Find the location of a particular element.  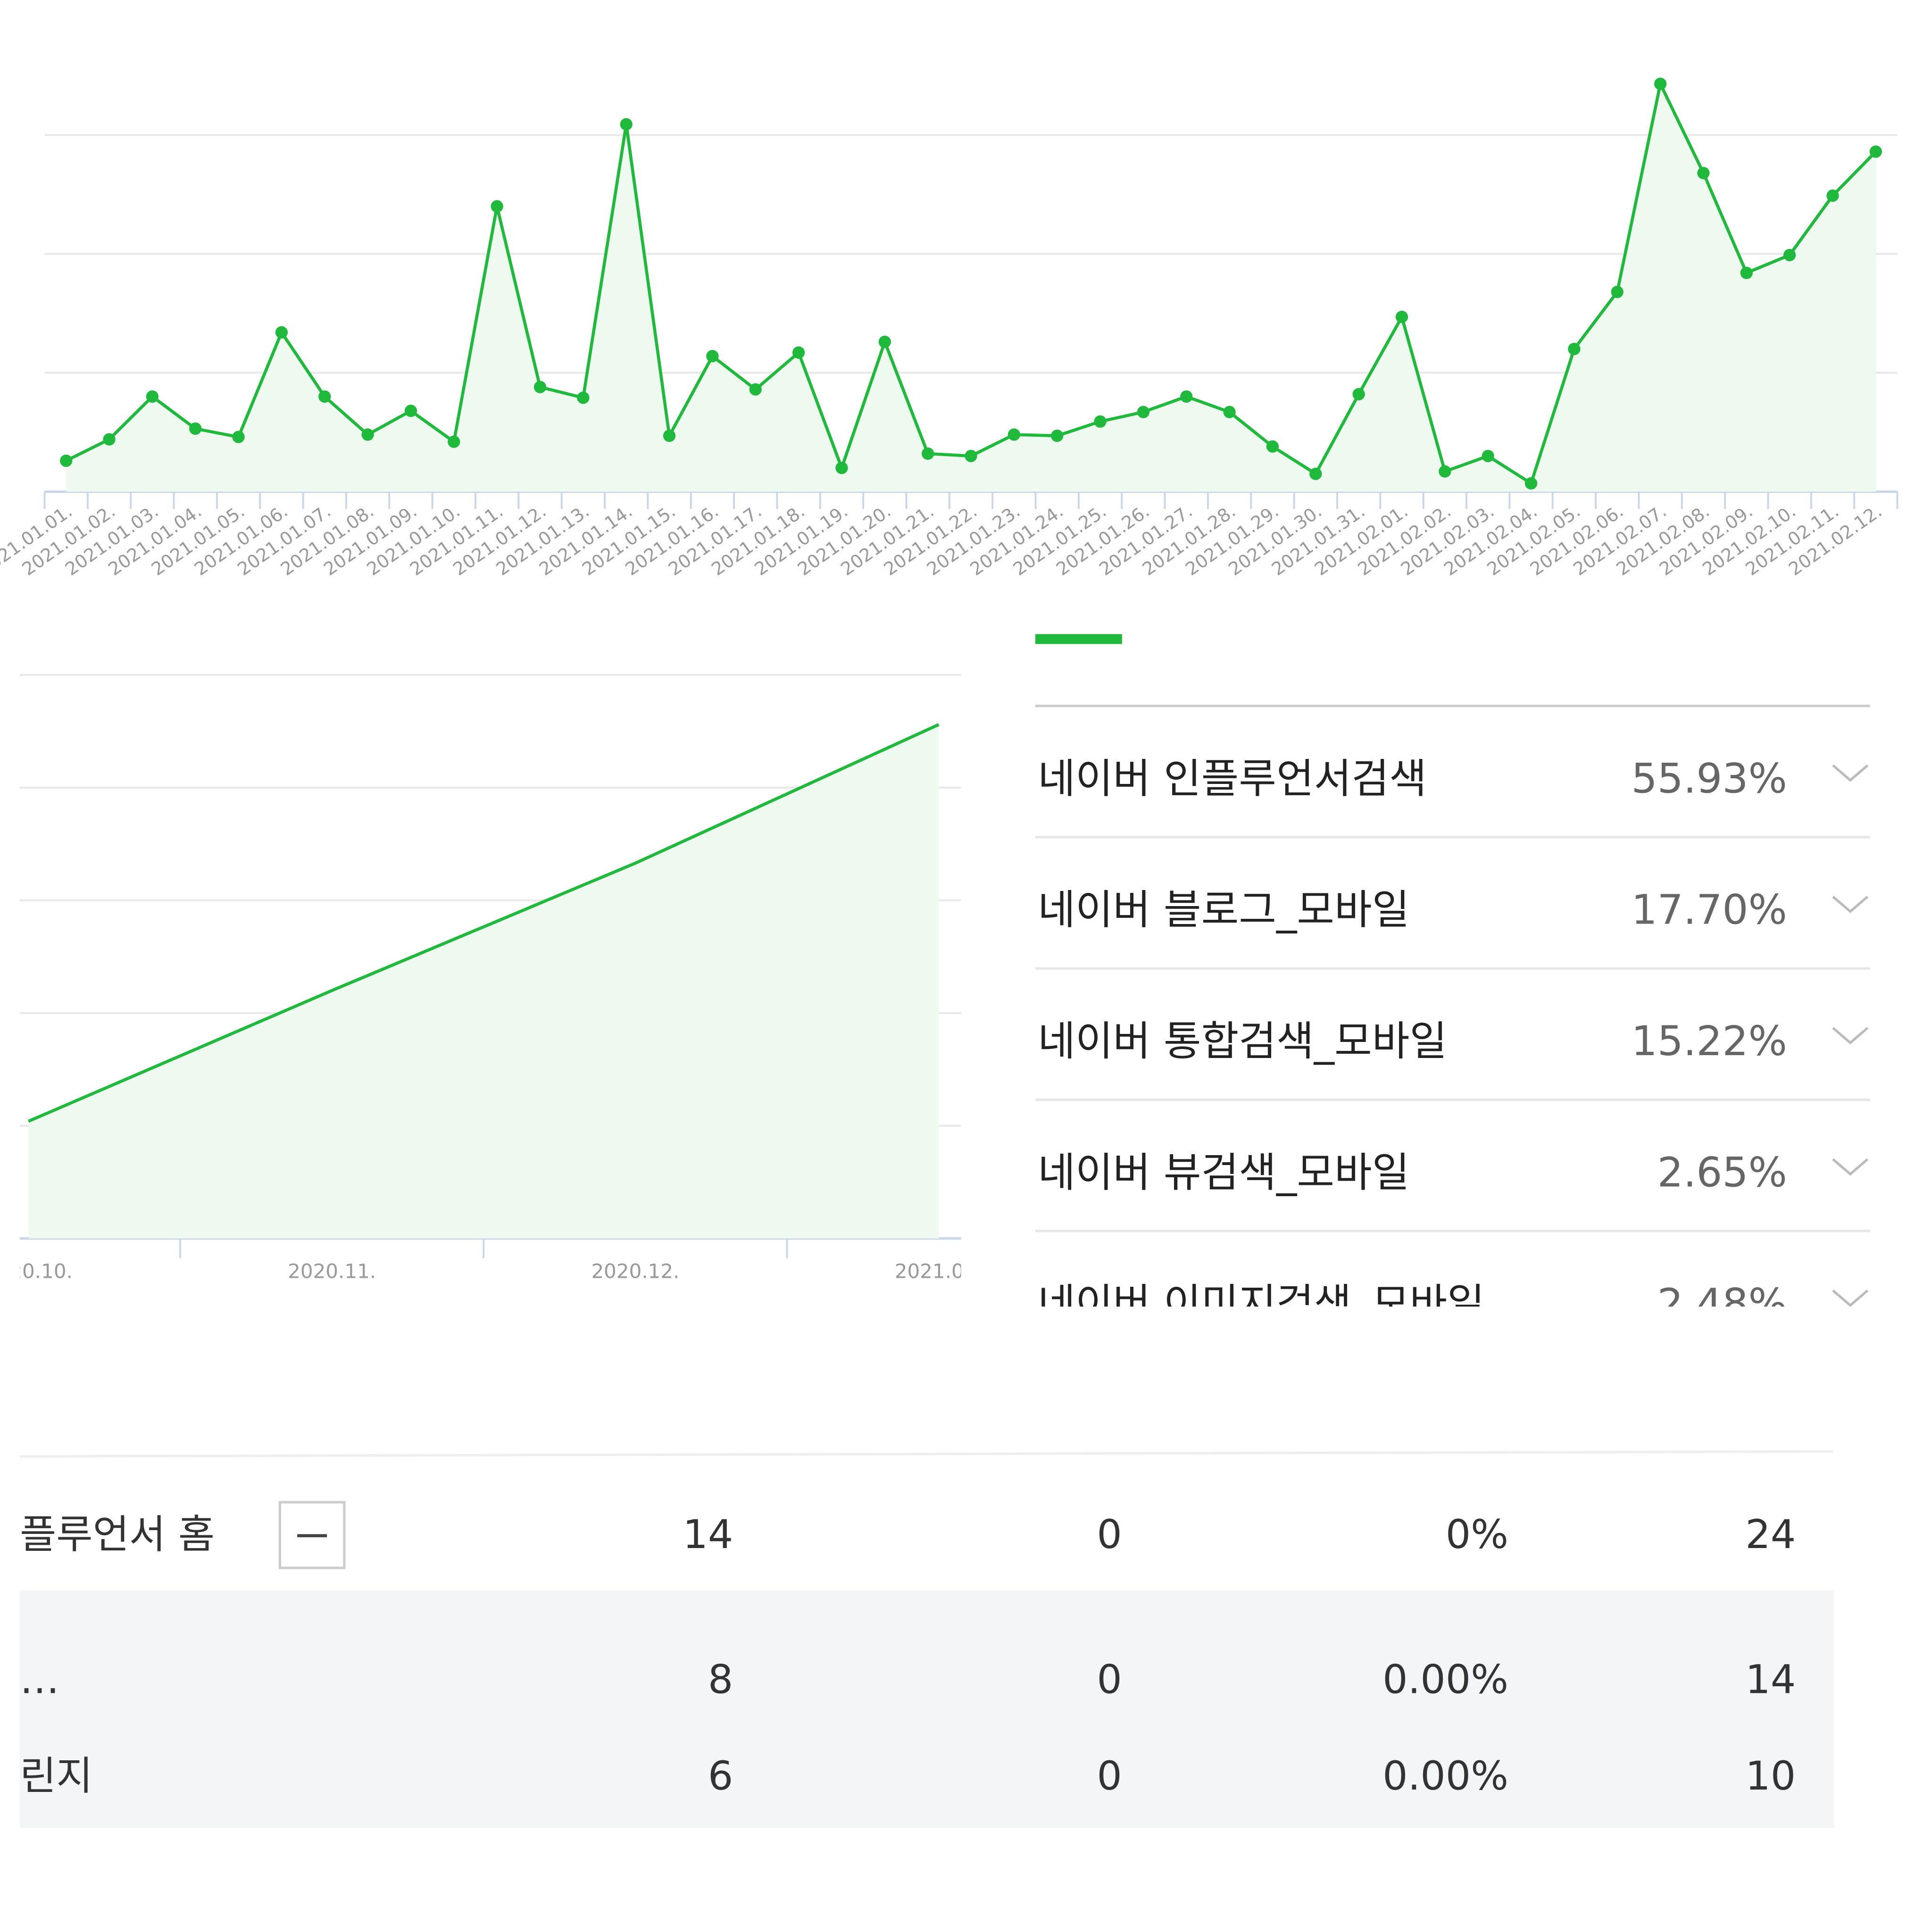

table-number: 6 is located at coordinates (720, 1776).